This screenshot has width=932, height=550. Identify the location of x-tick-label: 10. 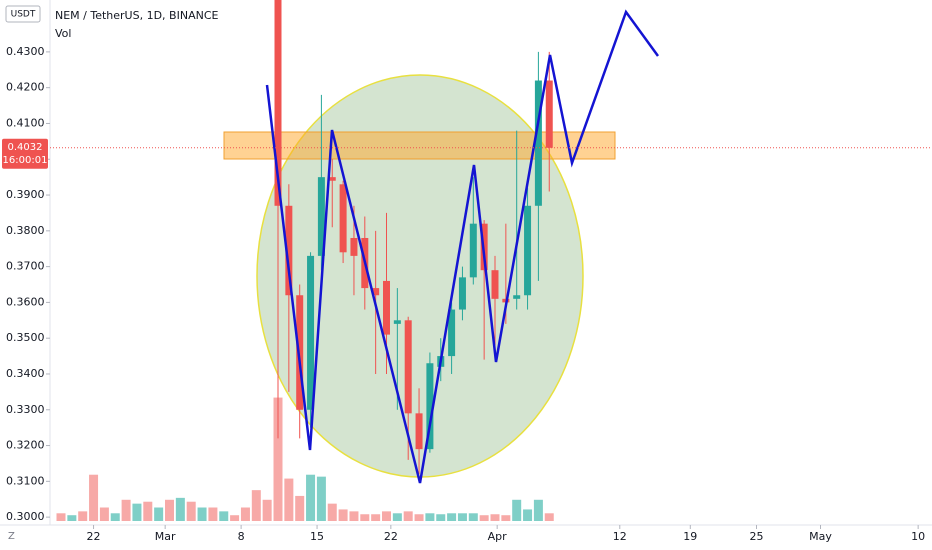
(918, 536).